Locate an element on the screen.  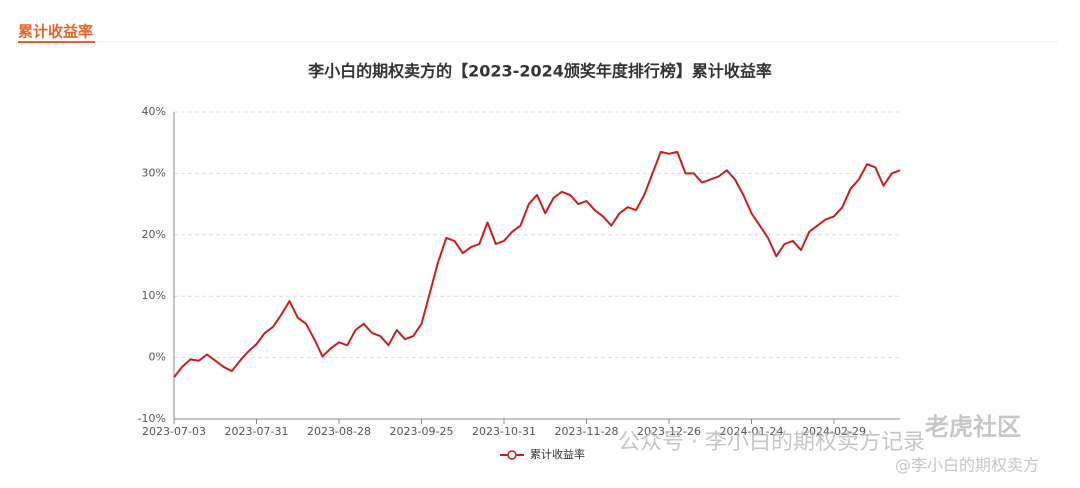
watermark: 老虎社区 is located at coordinates (973, 427).